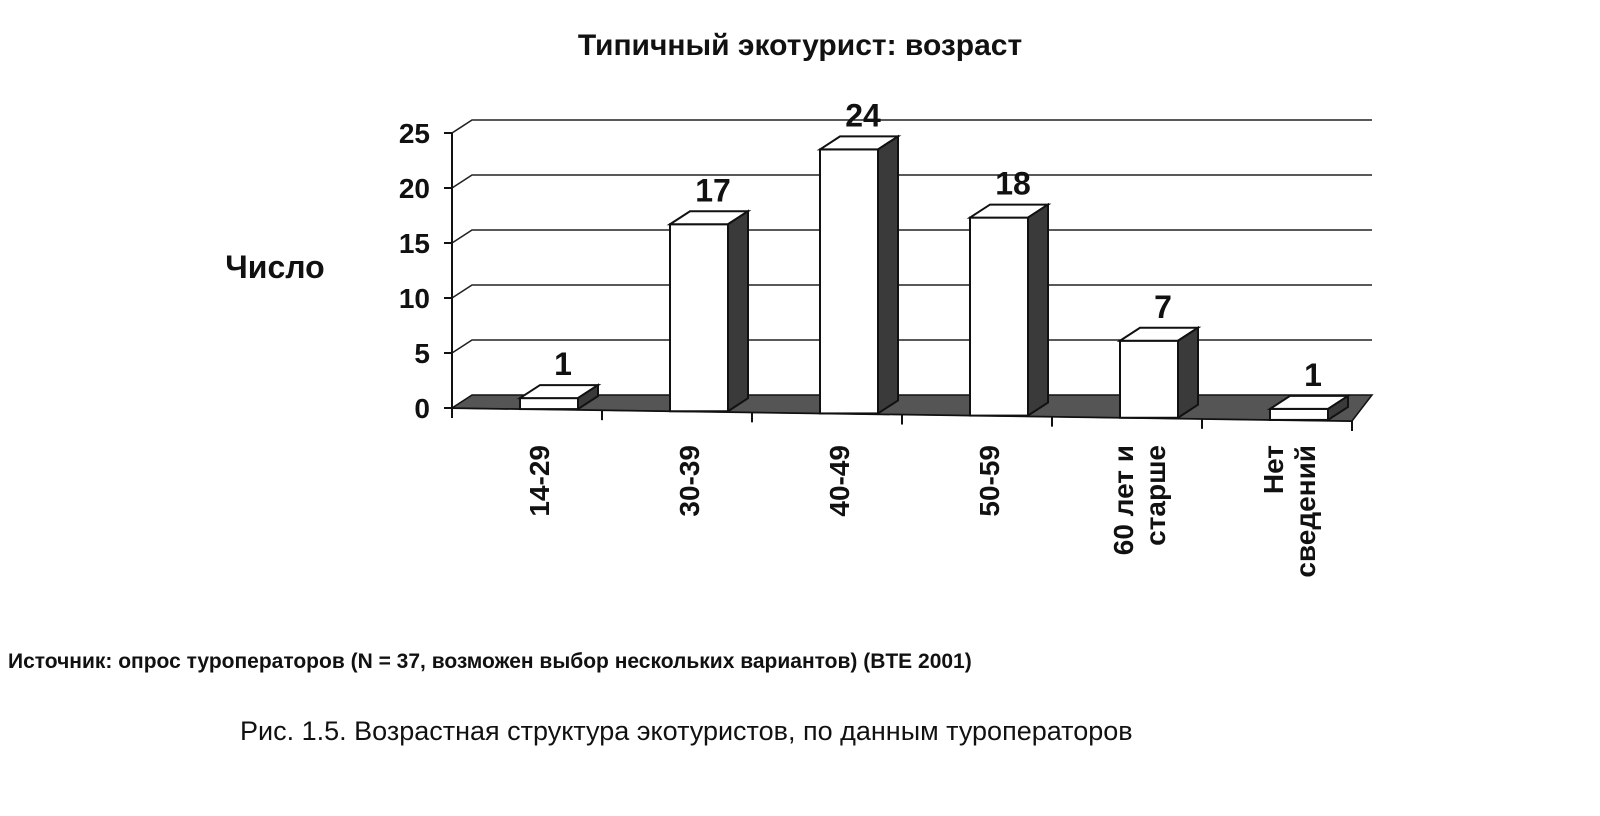 The height and width of the screenshot is (816, 1600). What do you see at coordinates (274, 267) in the screenshot?
I see `y-axis-label: Число` at bounding box center [274, 267].